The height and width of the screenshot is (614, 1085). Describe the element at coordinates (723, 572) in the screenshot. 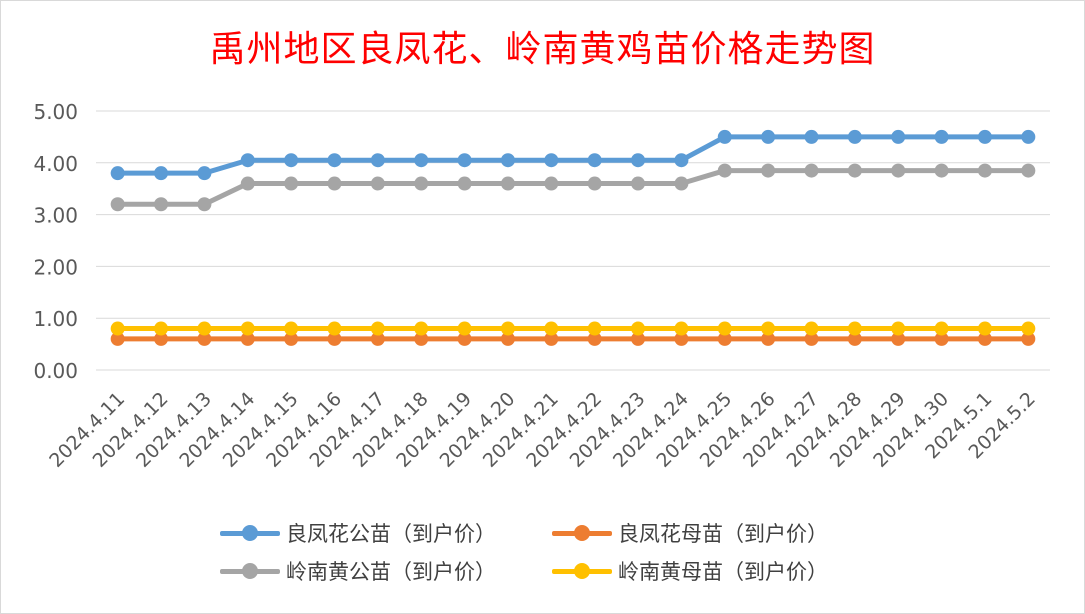

I see `legend-label-series-4: 岭南黄母苗（到户价）` at that location.